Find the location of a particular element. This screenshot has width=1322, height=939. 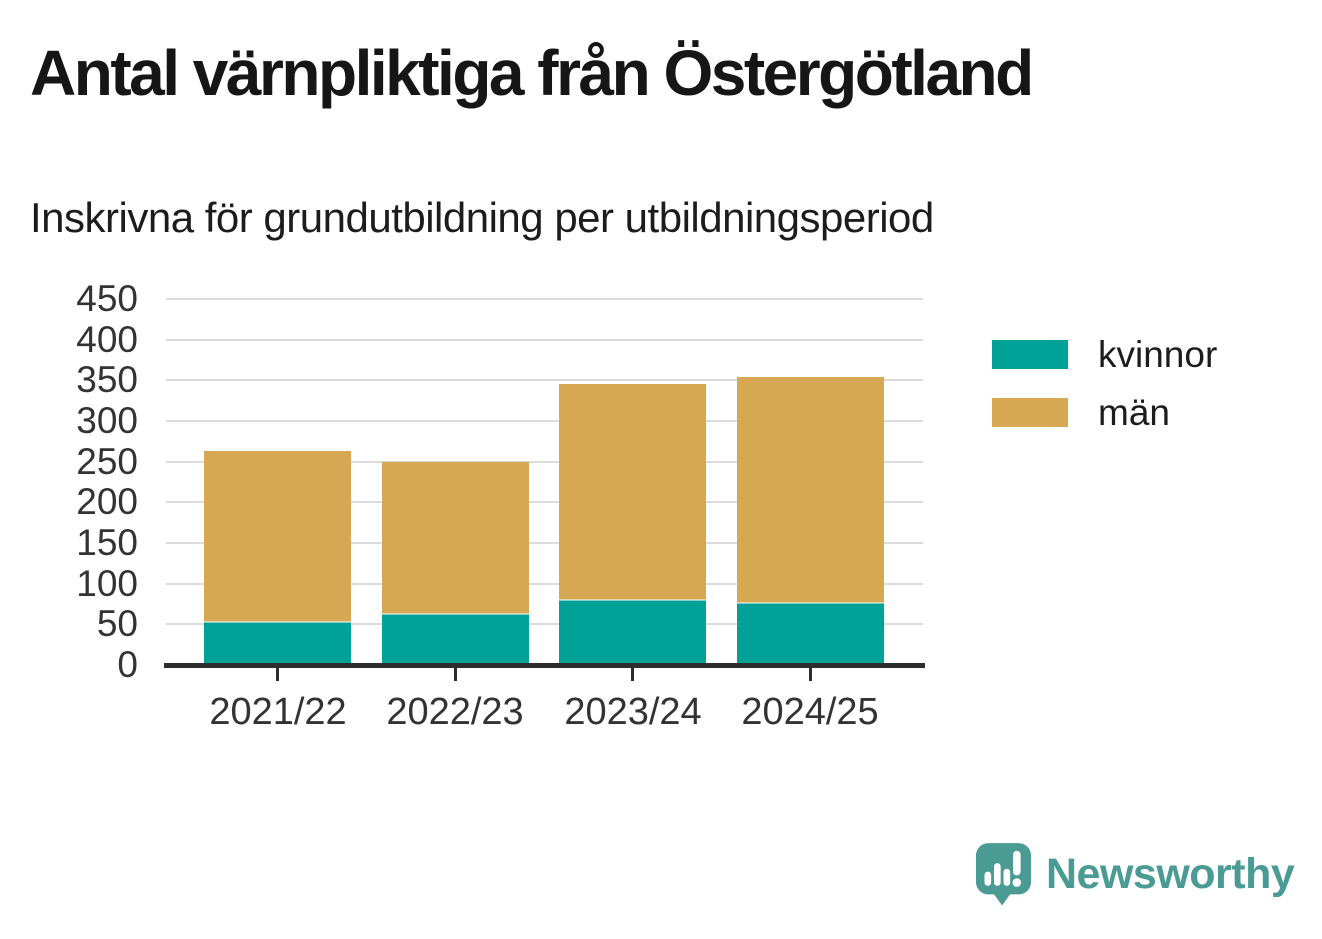

y-axis-tick-label: 400 is located at coordinates (107, 339).